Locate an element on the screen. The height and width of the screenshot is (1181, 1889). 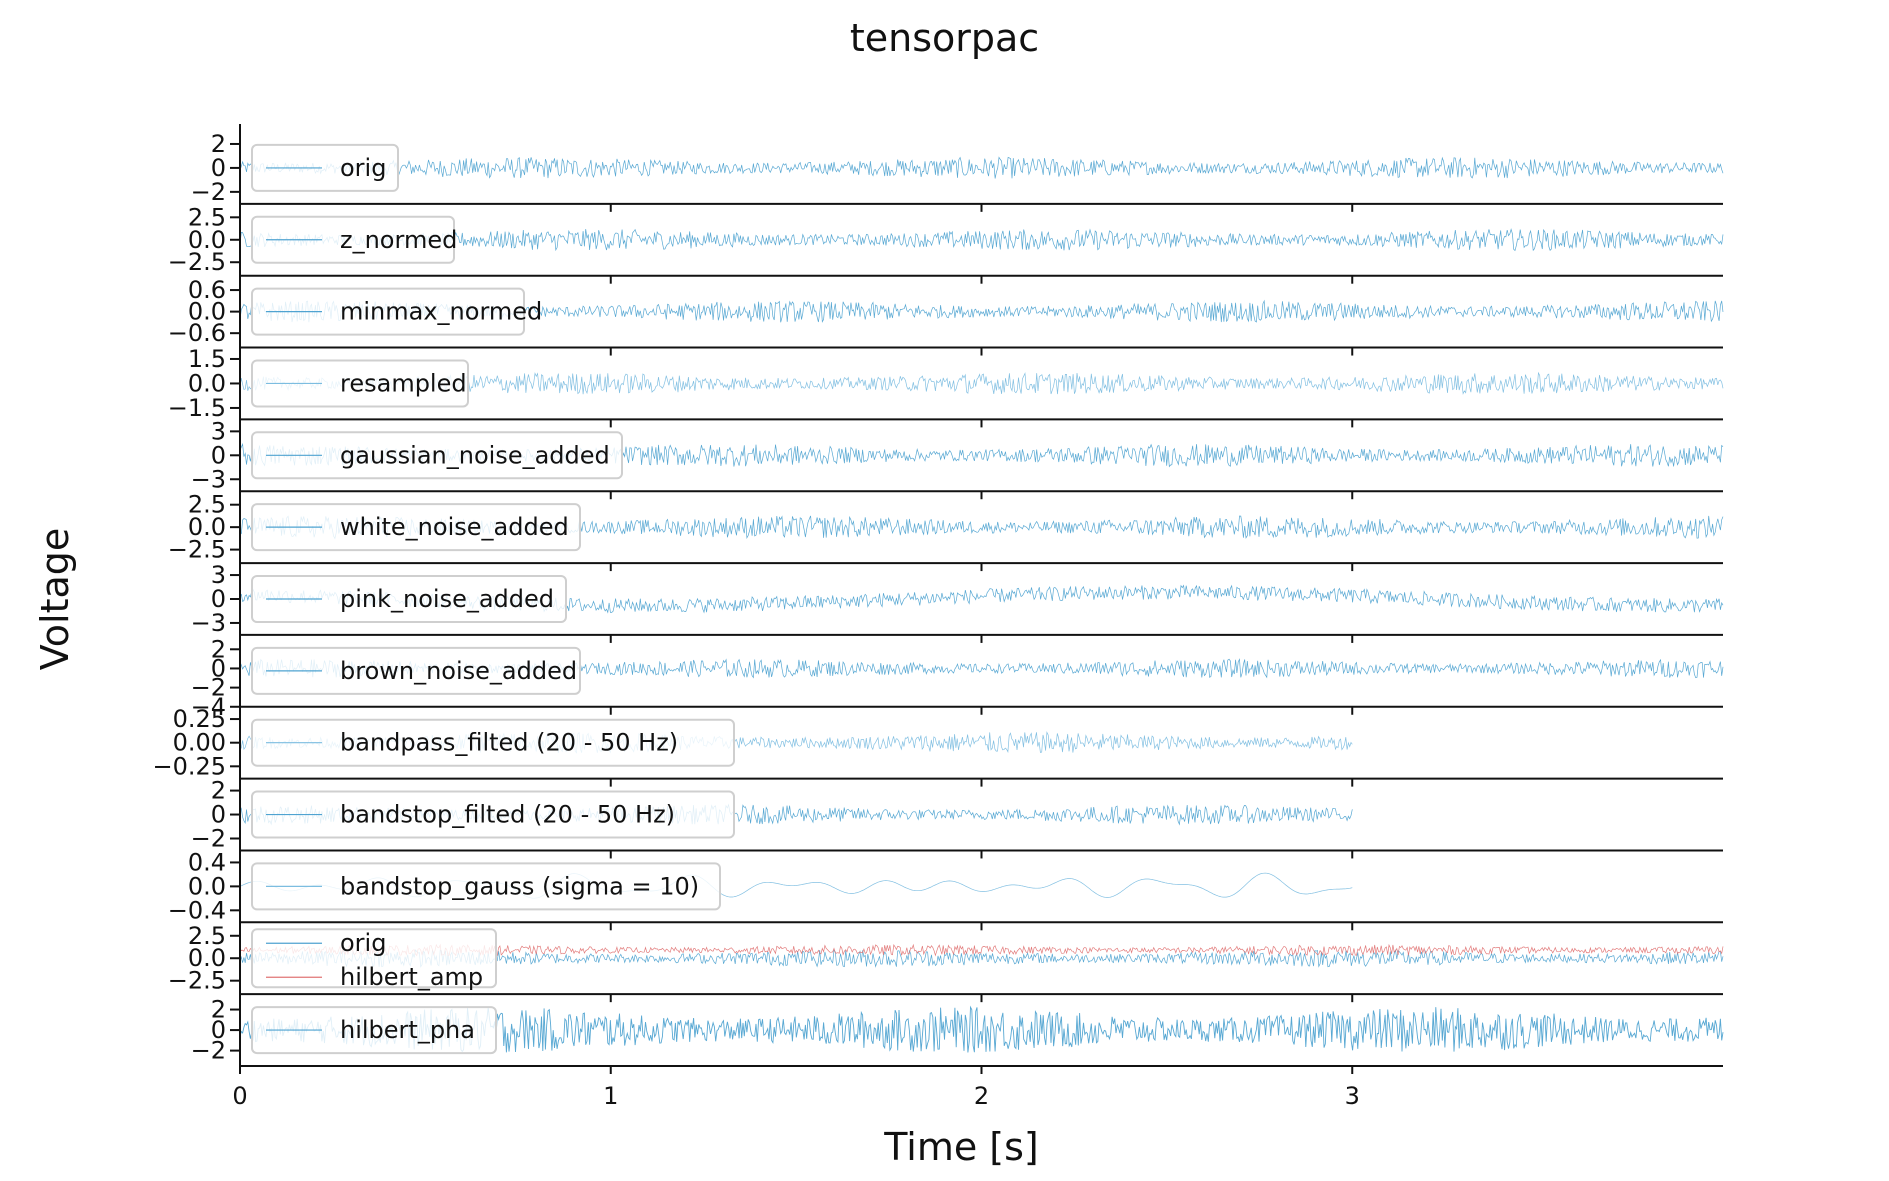
y-tick-label: 1.5 is located at coordinates (207, 359).